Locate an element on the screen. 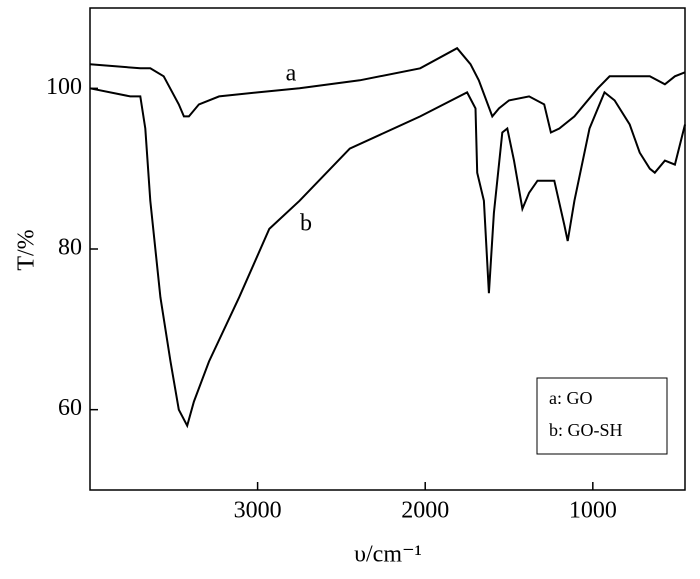 The image size is (700, 579). annotation: a is located at coordinates (291, 74).